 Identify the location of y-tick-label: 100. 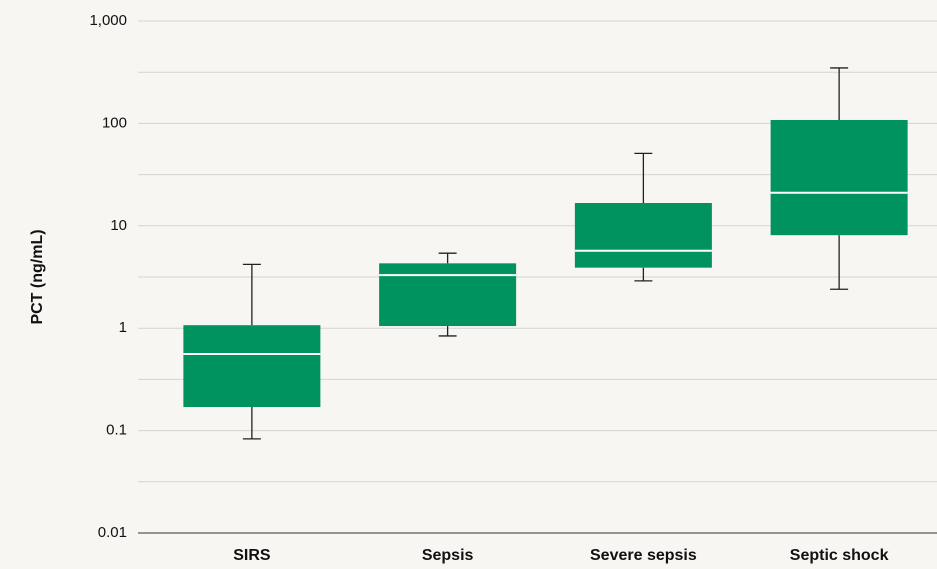
(114, 122).